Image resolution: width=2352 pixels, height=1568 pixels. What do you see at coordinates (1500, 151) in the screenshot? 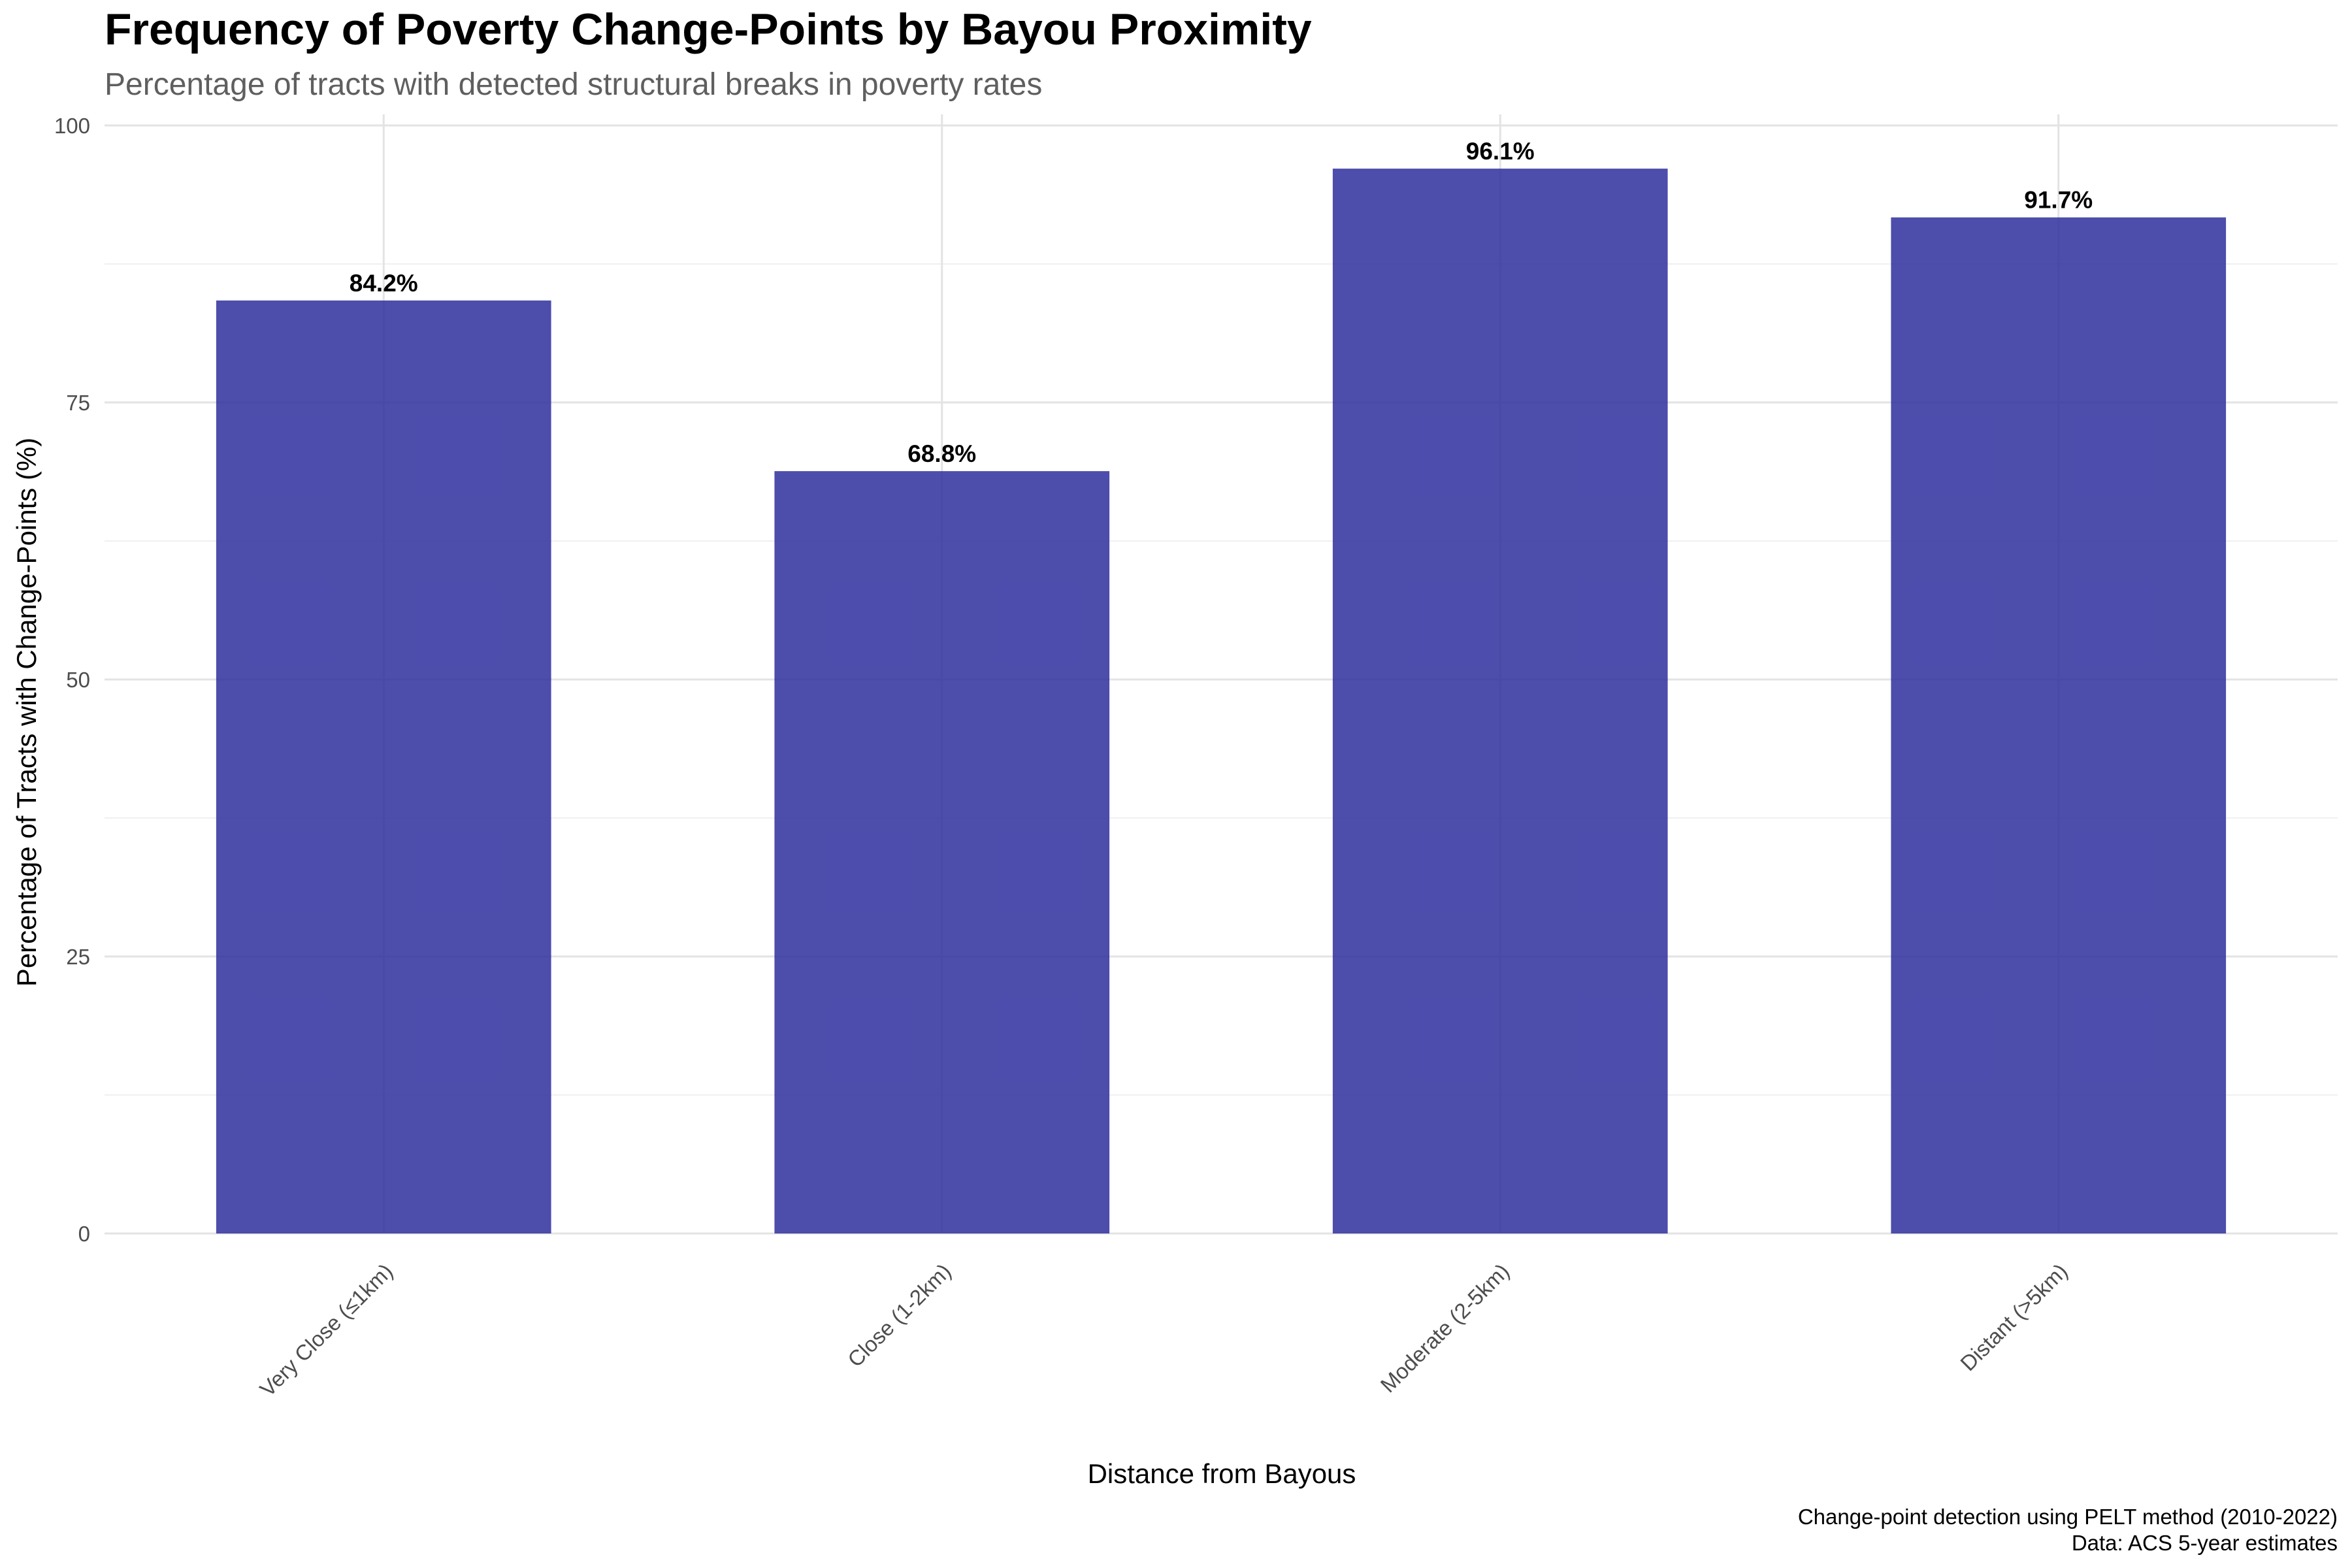
I see `data-label: 96.1%` at bounding box center [1500, 151].